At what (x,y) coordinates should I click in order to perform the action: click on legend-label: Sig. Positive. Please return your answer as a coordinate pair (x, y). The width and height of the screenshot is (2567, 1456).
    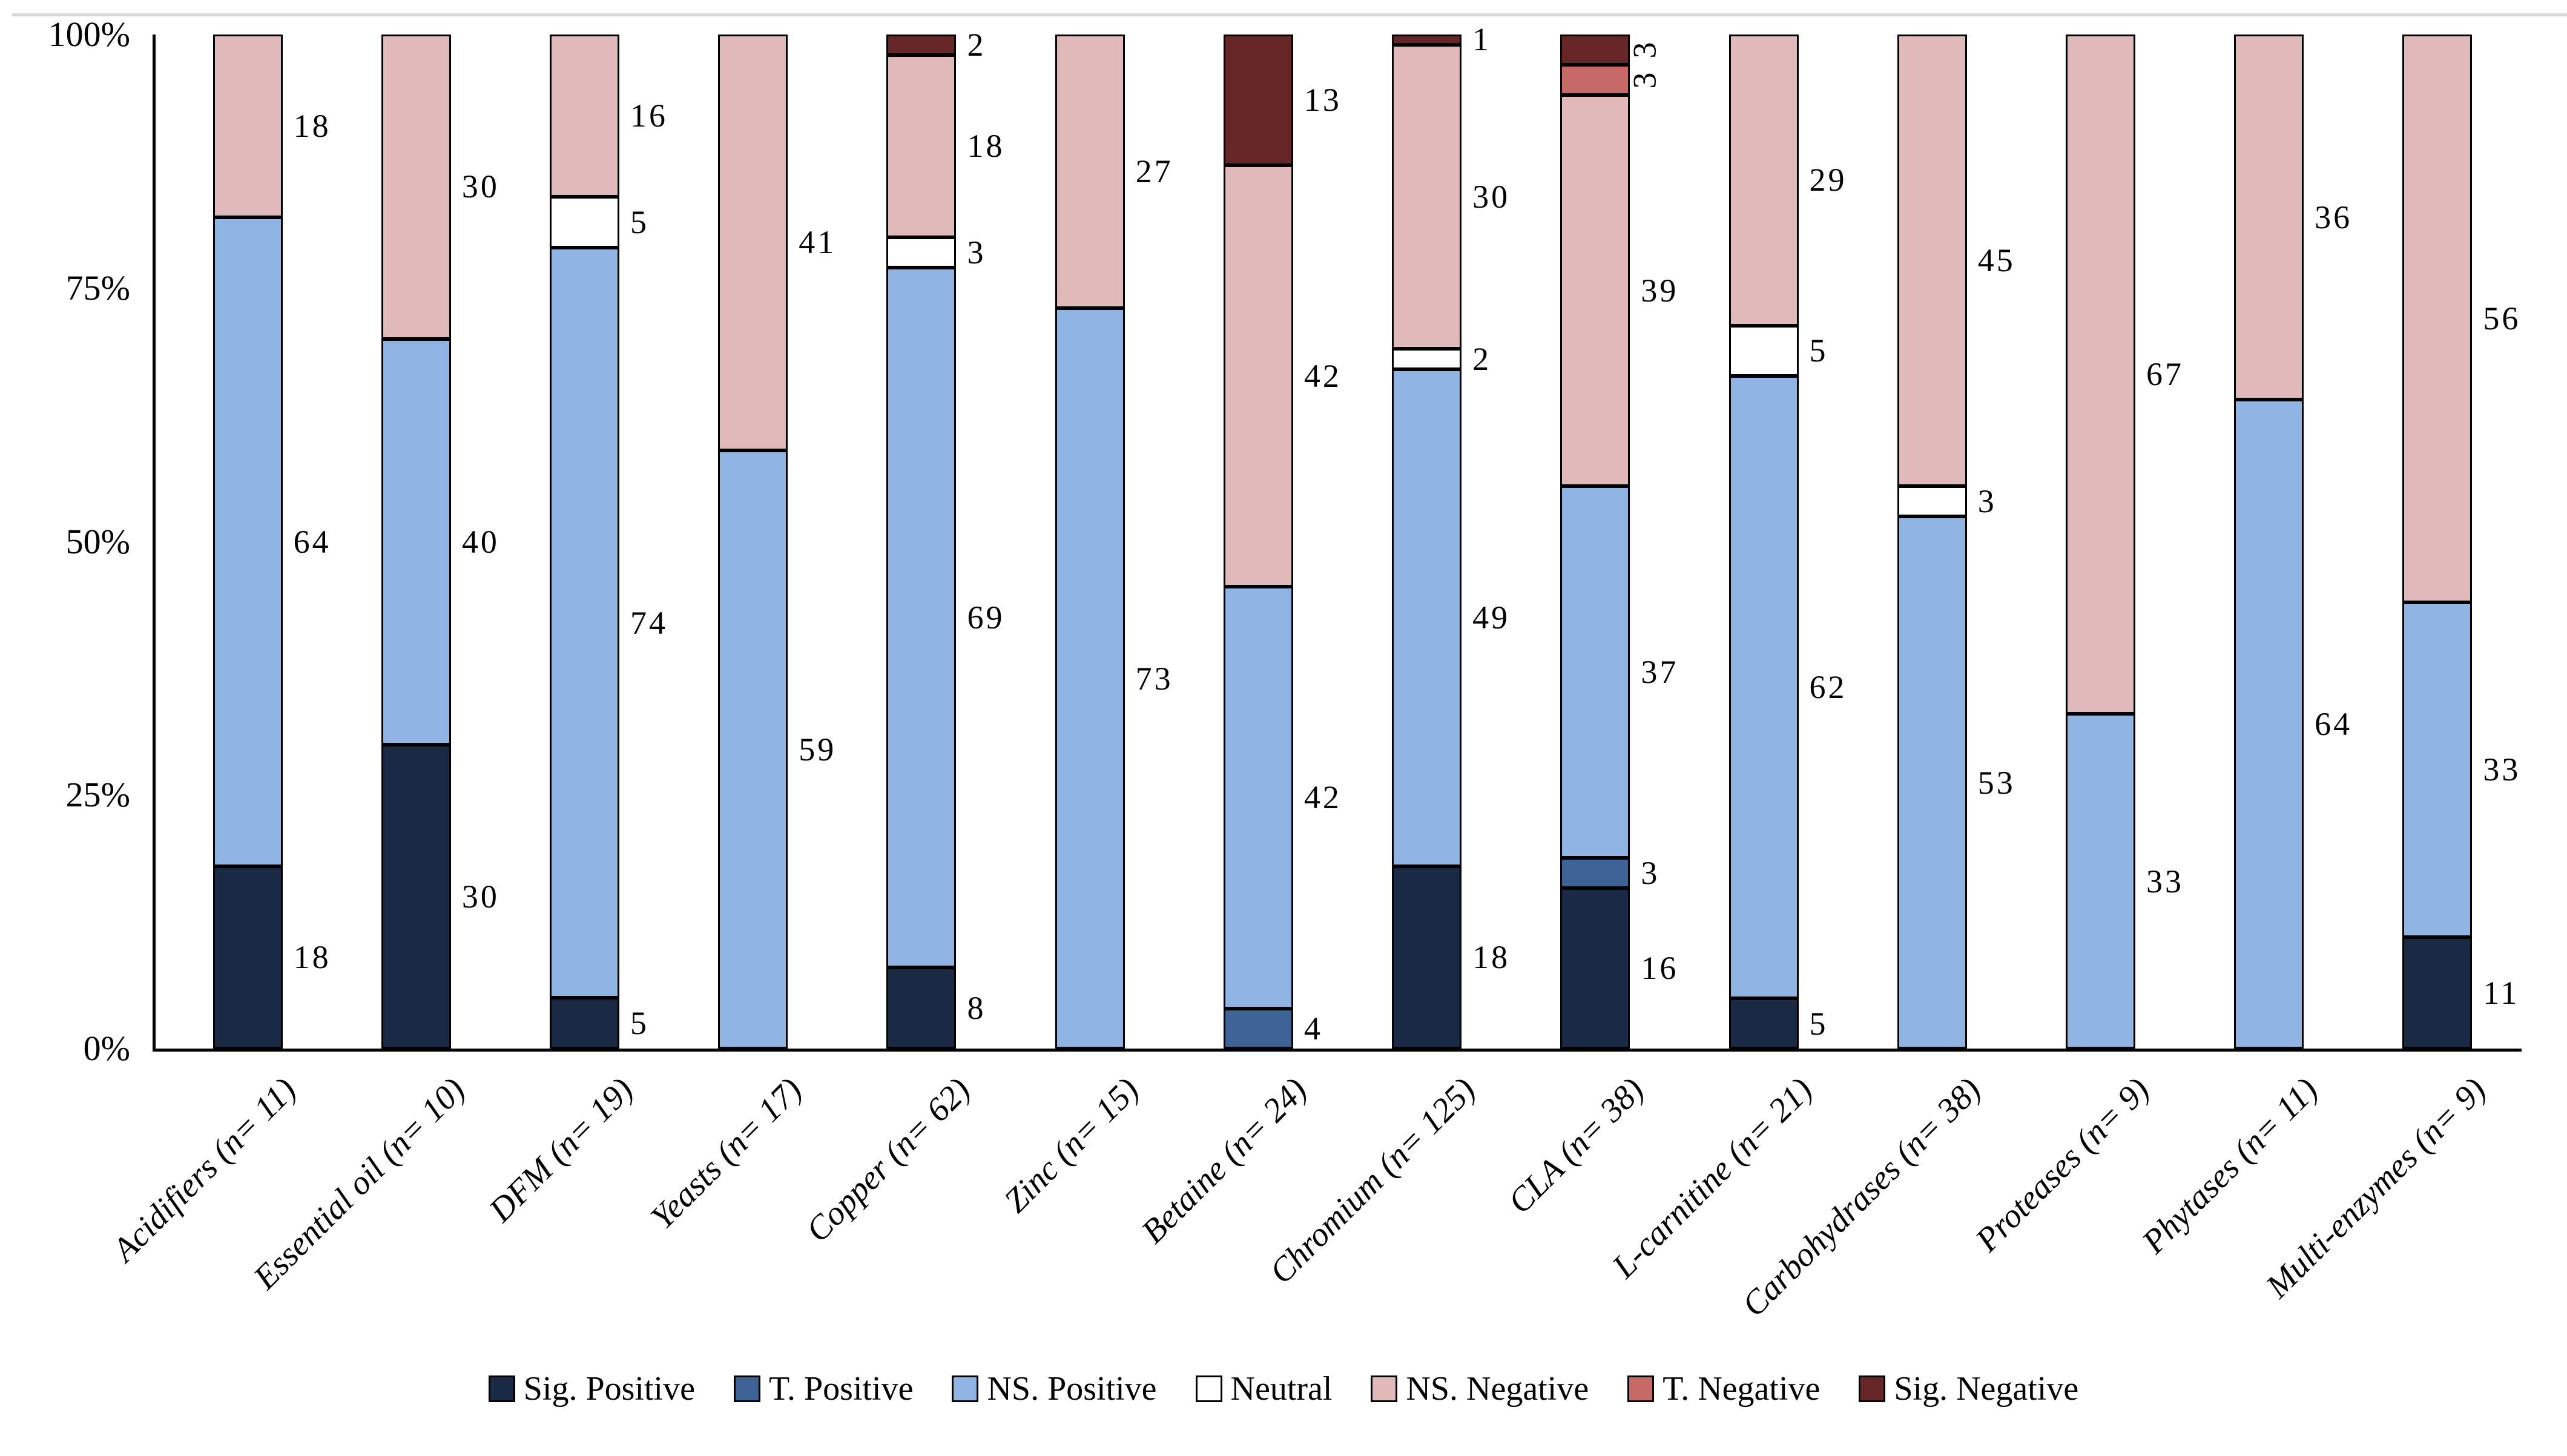
    Looking at the image, I should click on (609, 1389).